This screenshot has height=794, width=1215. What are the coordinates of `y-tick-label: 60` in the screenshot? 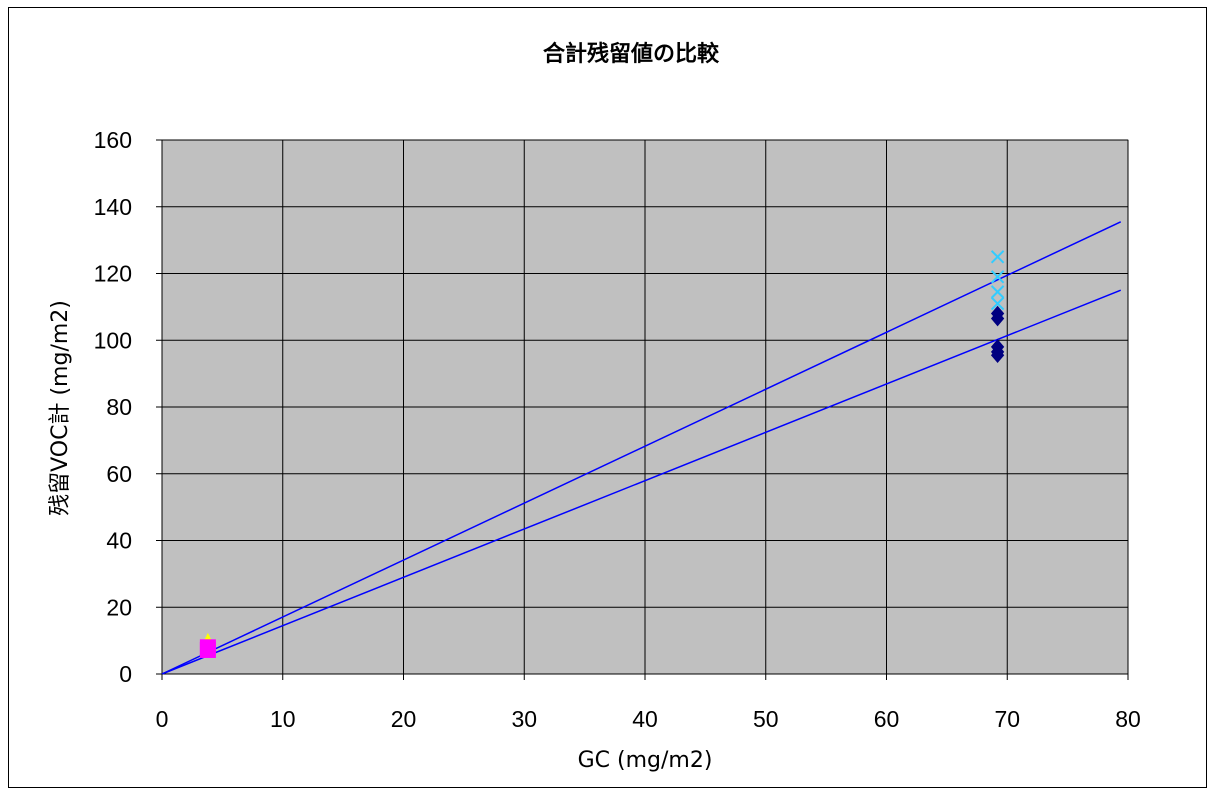 It's located at (119, 474).